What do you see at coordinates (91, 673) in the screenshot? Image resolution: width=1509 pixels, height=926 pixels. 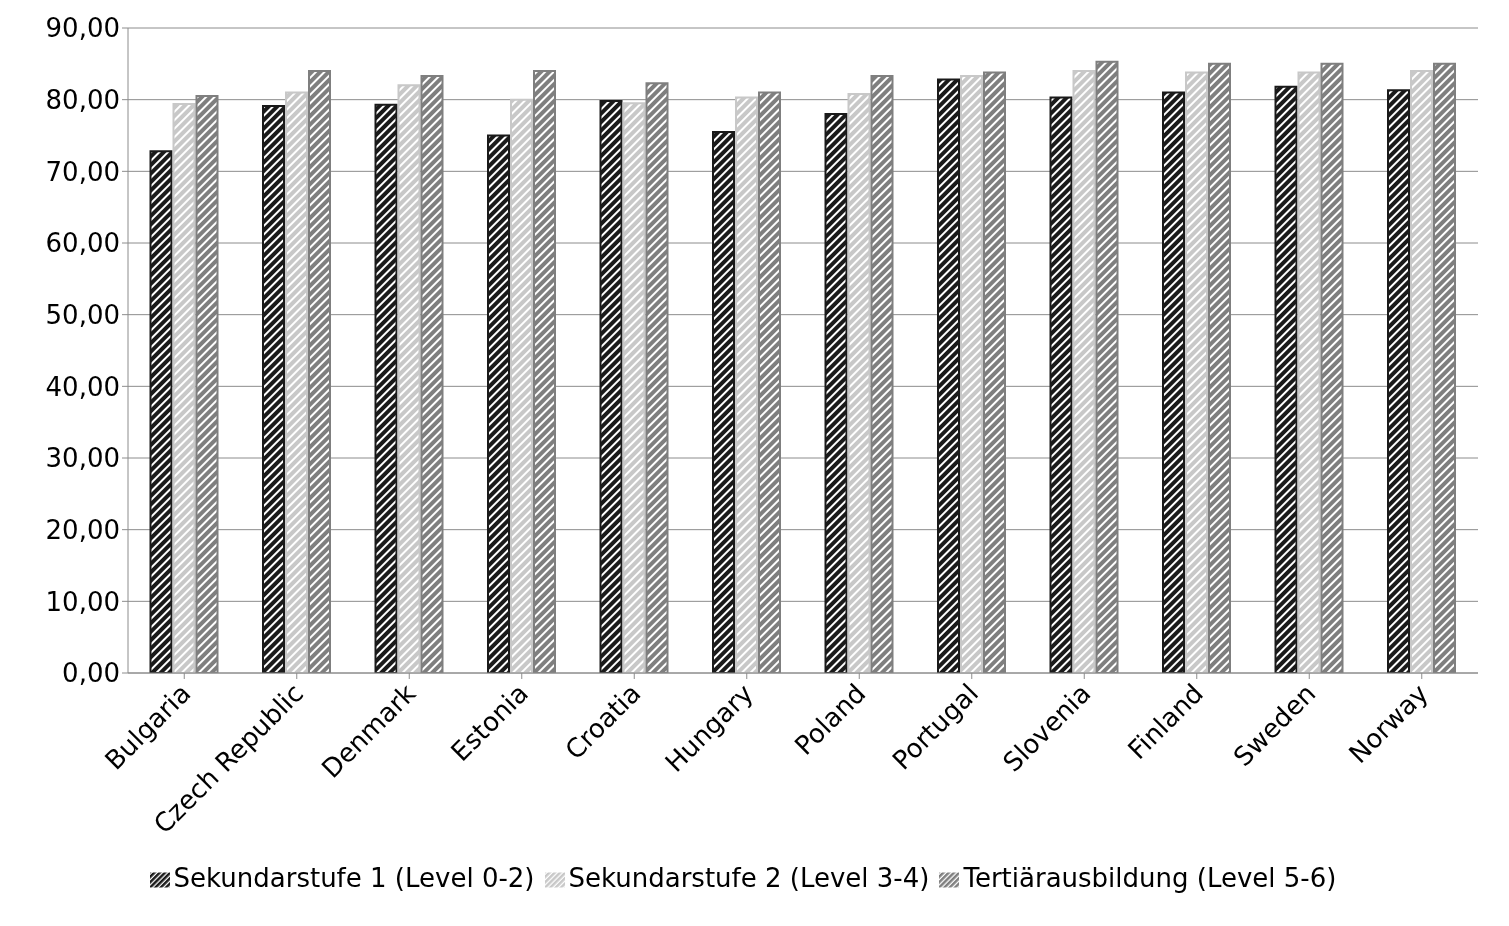 I see `y-tick-label: 0,00` at bounding box center [91, 673].